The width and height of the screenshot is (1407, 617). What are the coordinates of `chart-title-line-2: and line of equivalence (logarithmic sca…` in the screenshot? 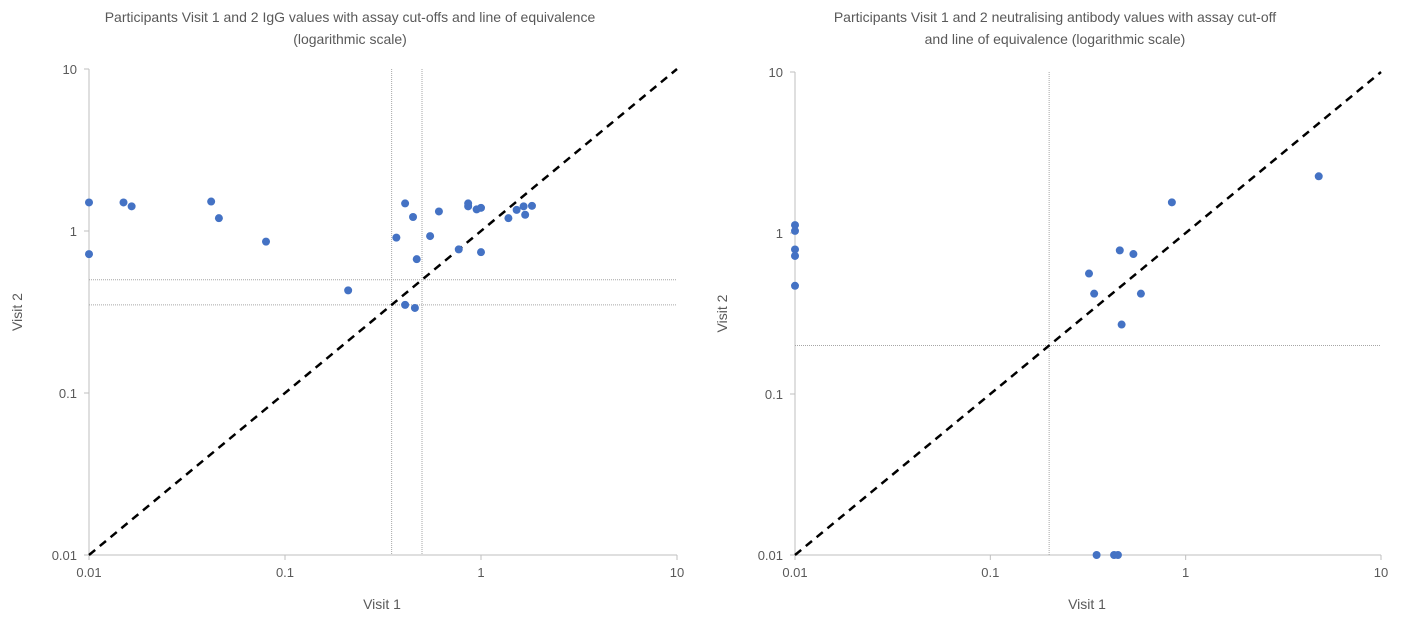 It's located at (1055, 39).